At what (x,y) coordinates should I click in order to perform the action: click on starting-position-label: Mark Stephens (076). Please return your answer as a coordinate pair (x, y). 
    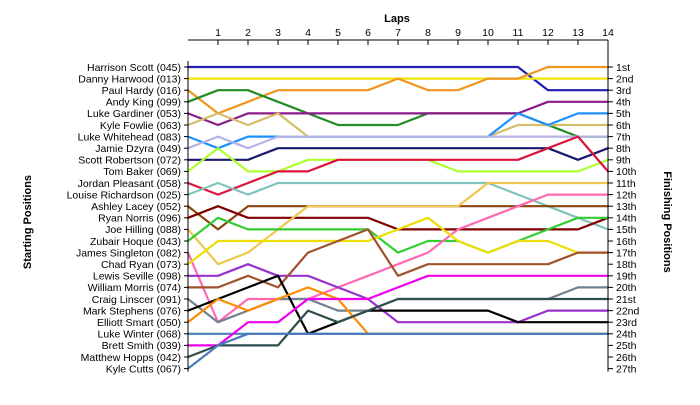
    Looking at the image, I should click on (132, 311).